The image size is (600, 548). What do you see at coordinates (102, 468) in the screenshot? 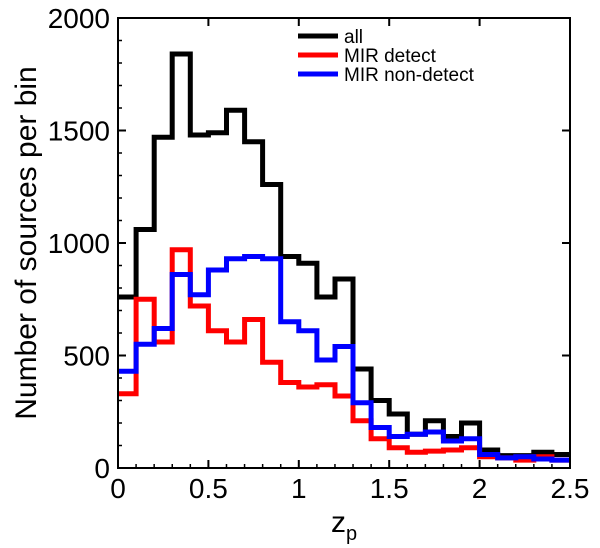
I see `y-tick-label: 0` at bounding box center [102, 468].